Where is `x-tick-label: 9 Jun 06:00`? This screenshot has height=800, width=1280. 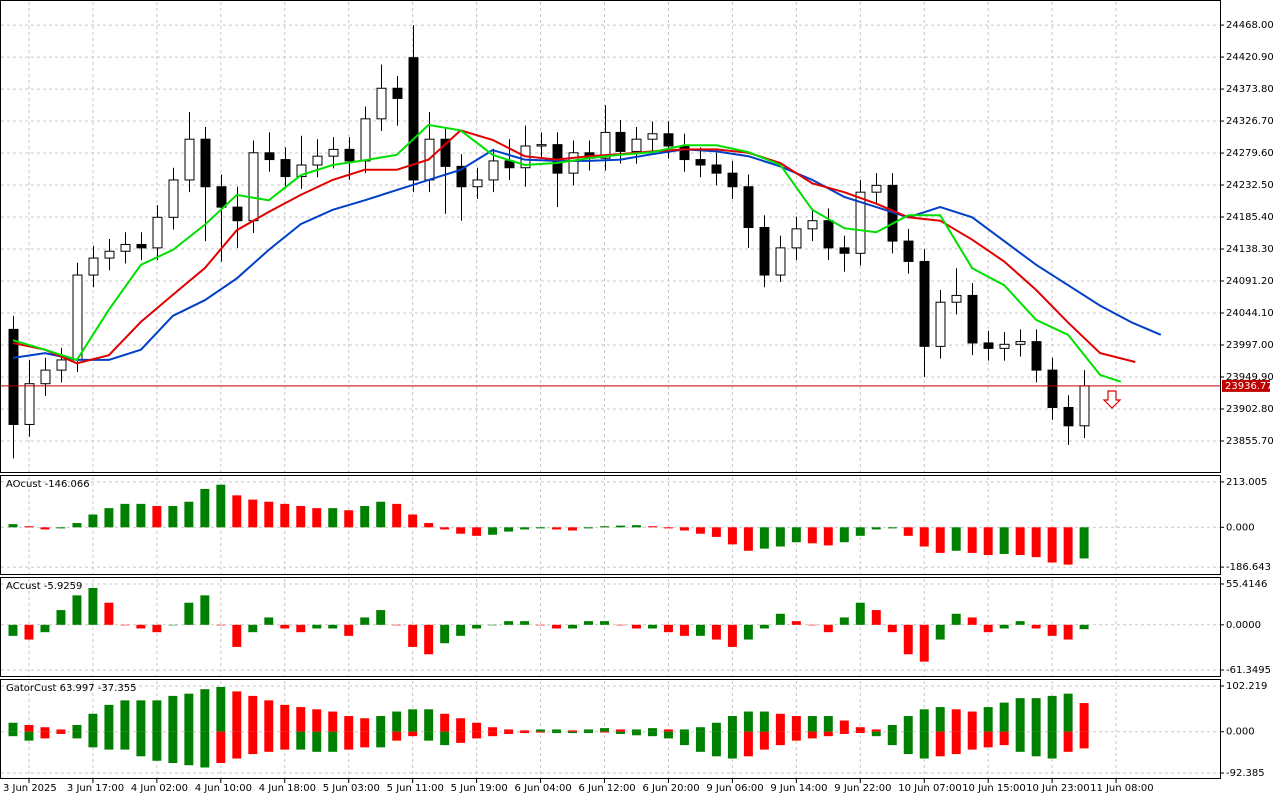 x-tick-label: 9 Jun 06:00 is located at coordinates (734, 788).